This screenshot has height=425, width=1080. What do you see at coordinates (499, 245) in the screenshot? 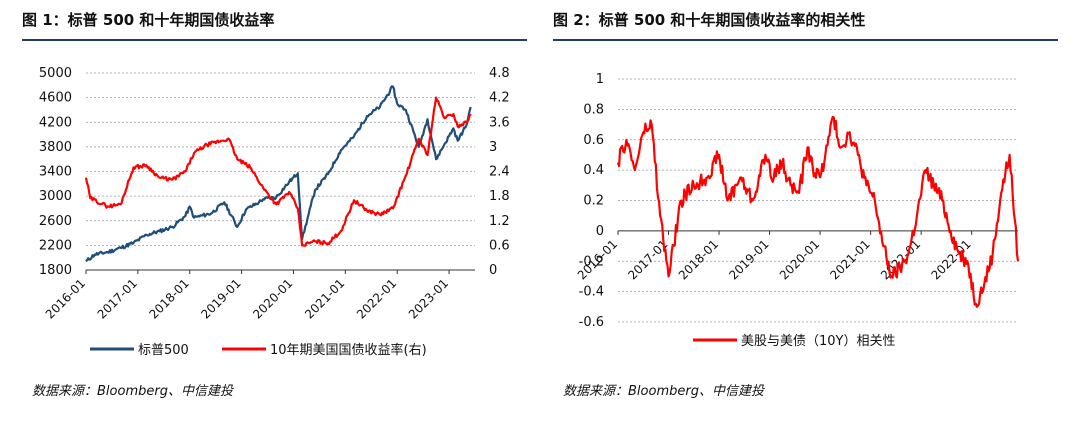
I see `y-right-tick-label: 0.6` at bounding box center [499, 245].